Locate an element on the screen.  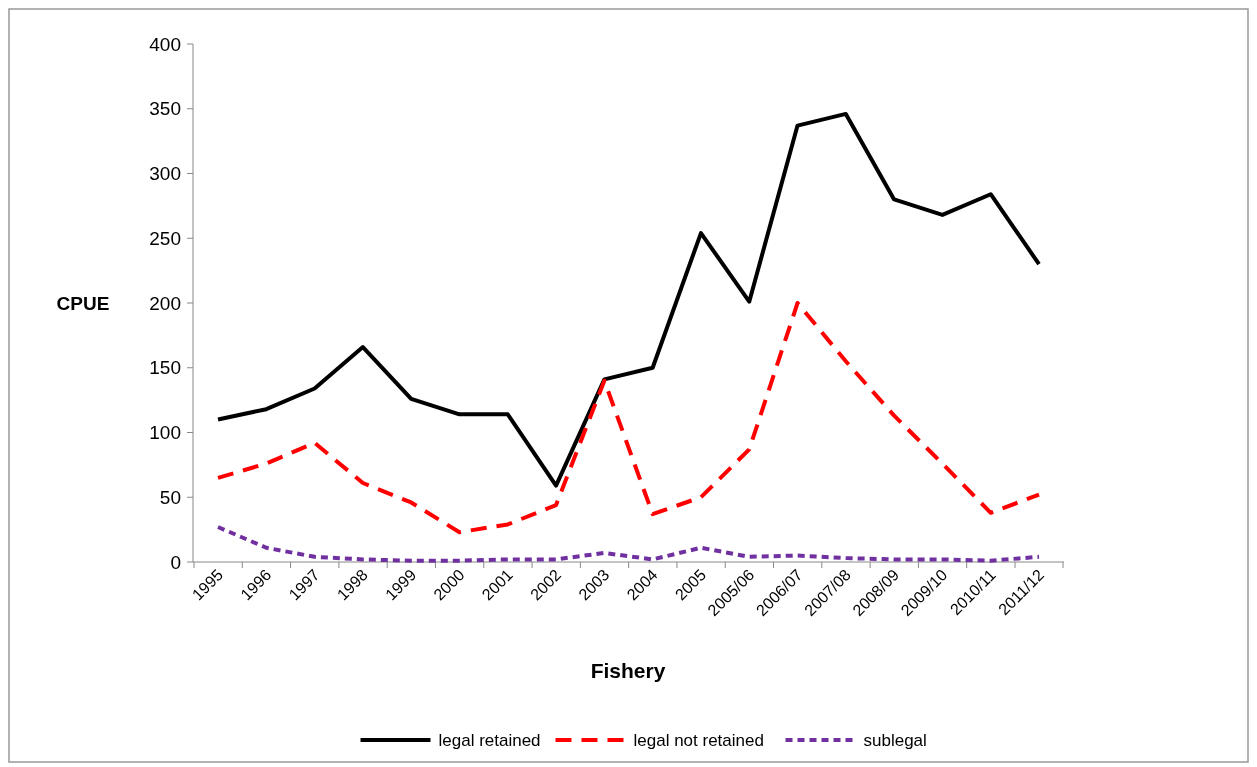
y-tick-label: 350 is located at coordinates (165, 109).